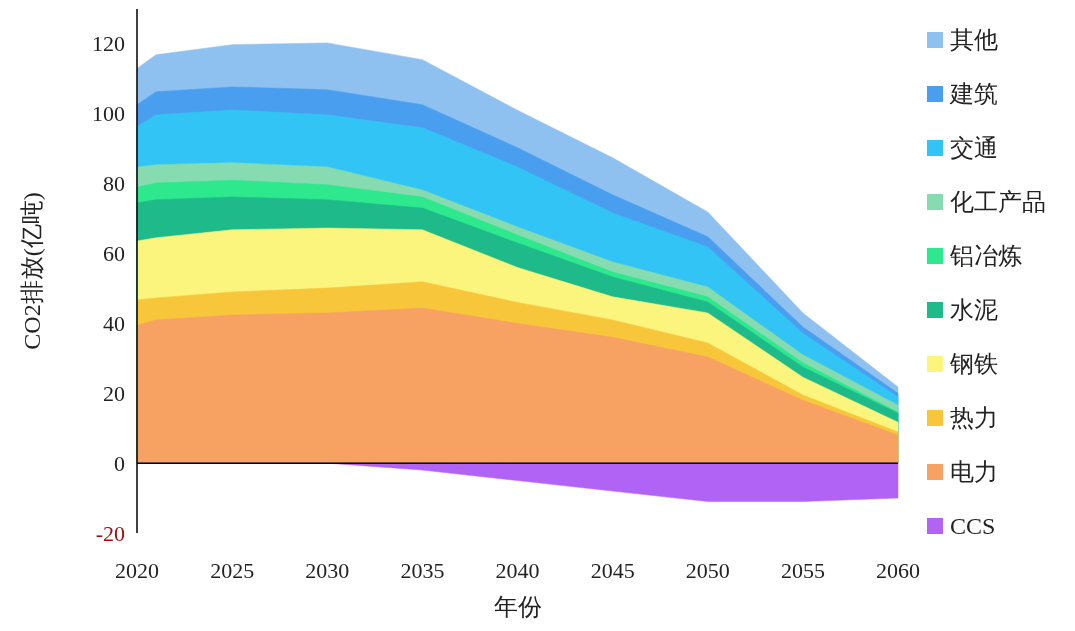 The image size is (1075, 631). What do you see at coordinates (985, 256) in the screenshot?
I see `legend-label: 铝冶炼` at bounding box center [985, 256].